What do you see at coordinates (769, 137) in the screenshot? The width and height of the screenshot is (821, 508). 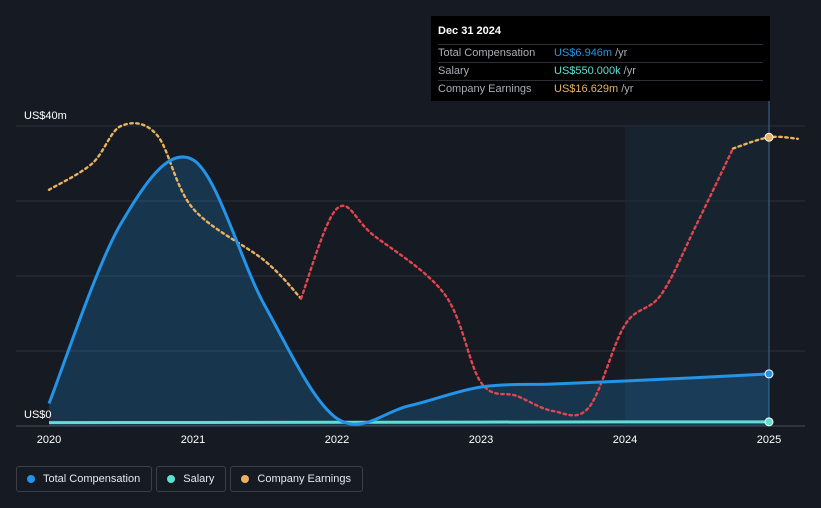 I see `company-earnings-marker` at bounding box center [769, 137].